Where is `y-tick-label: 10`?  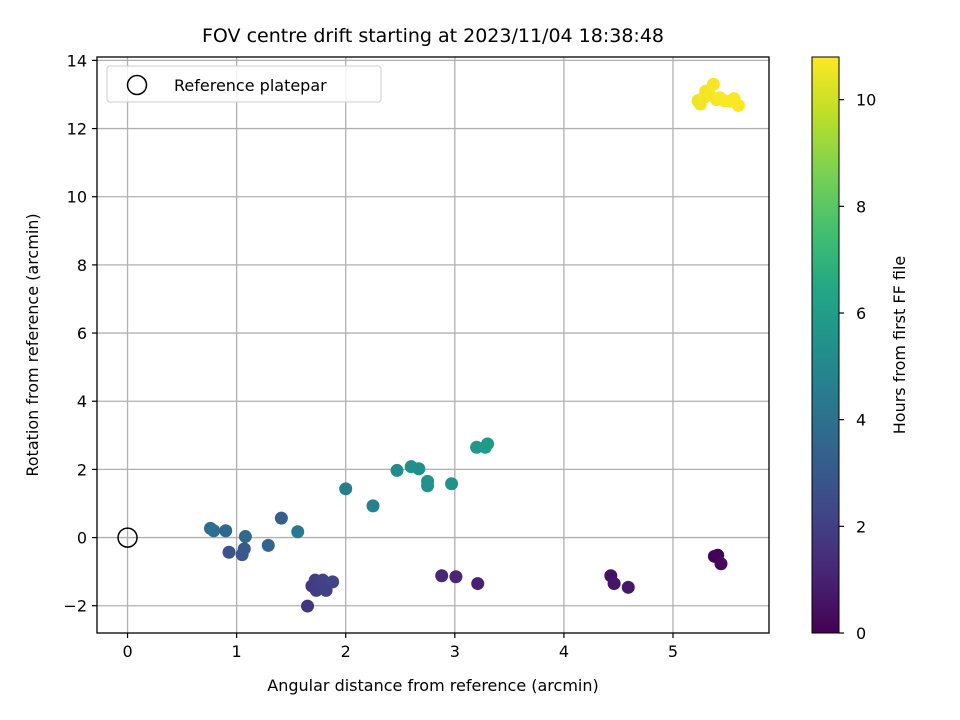 y-tick-label: 10 is located at coordinates (77, 197).